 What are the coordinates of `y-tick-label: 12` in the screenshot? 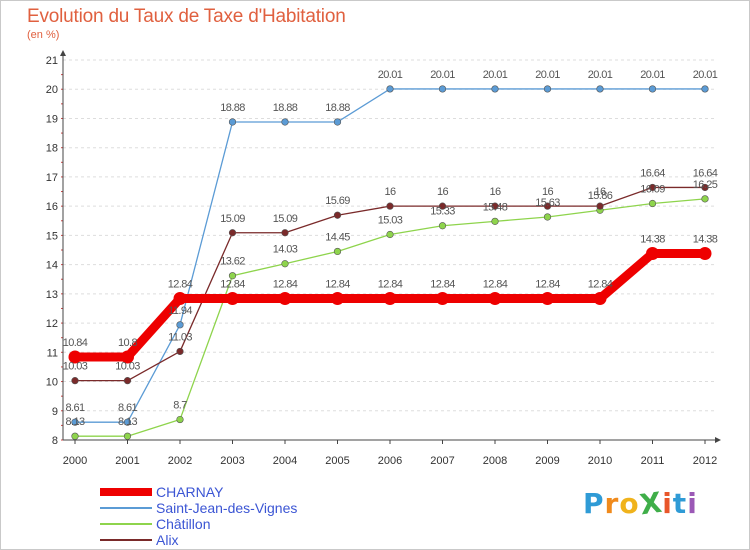 It's located at (52, 324).